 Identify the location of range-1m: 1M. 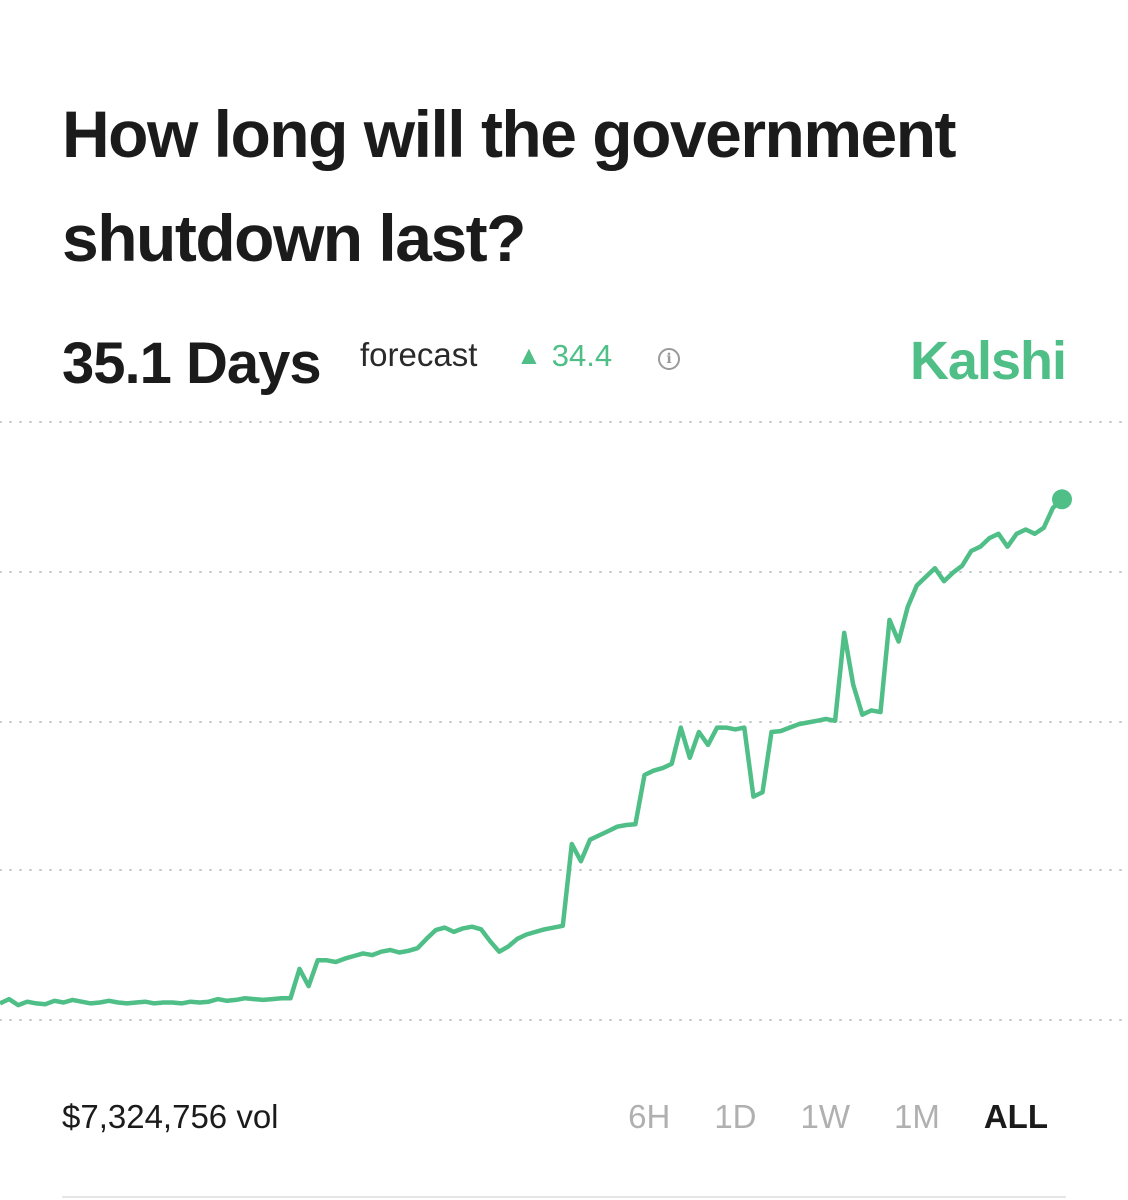
(917, 1116).